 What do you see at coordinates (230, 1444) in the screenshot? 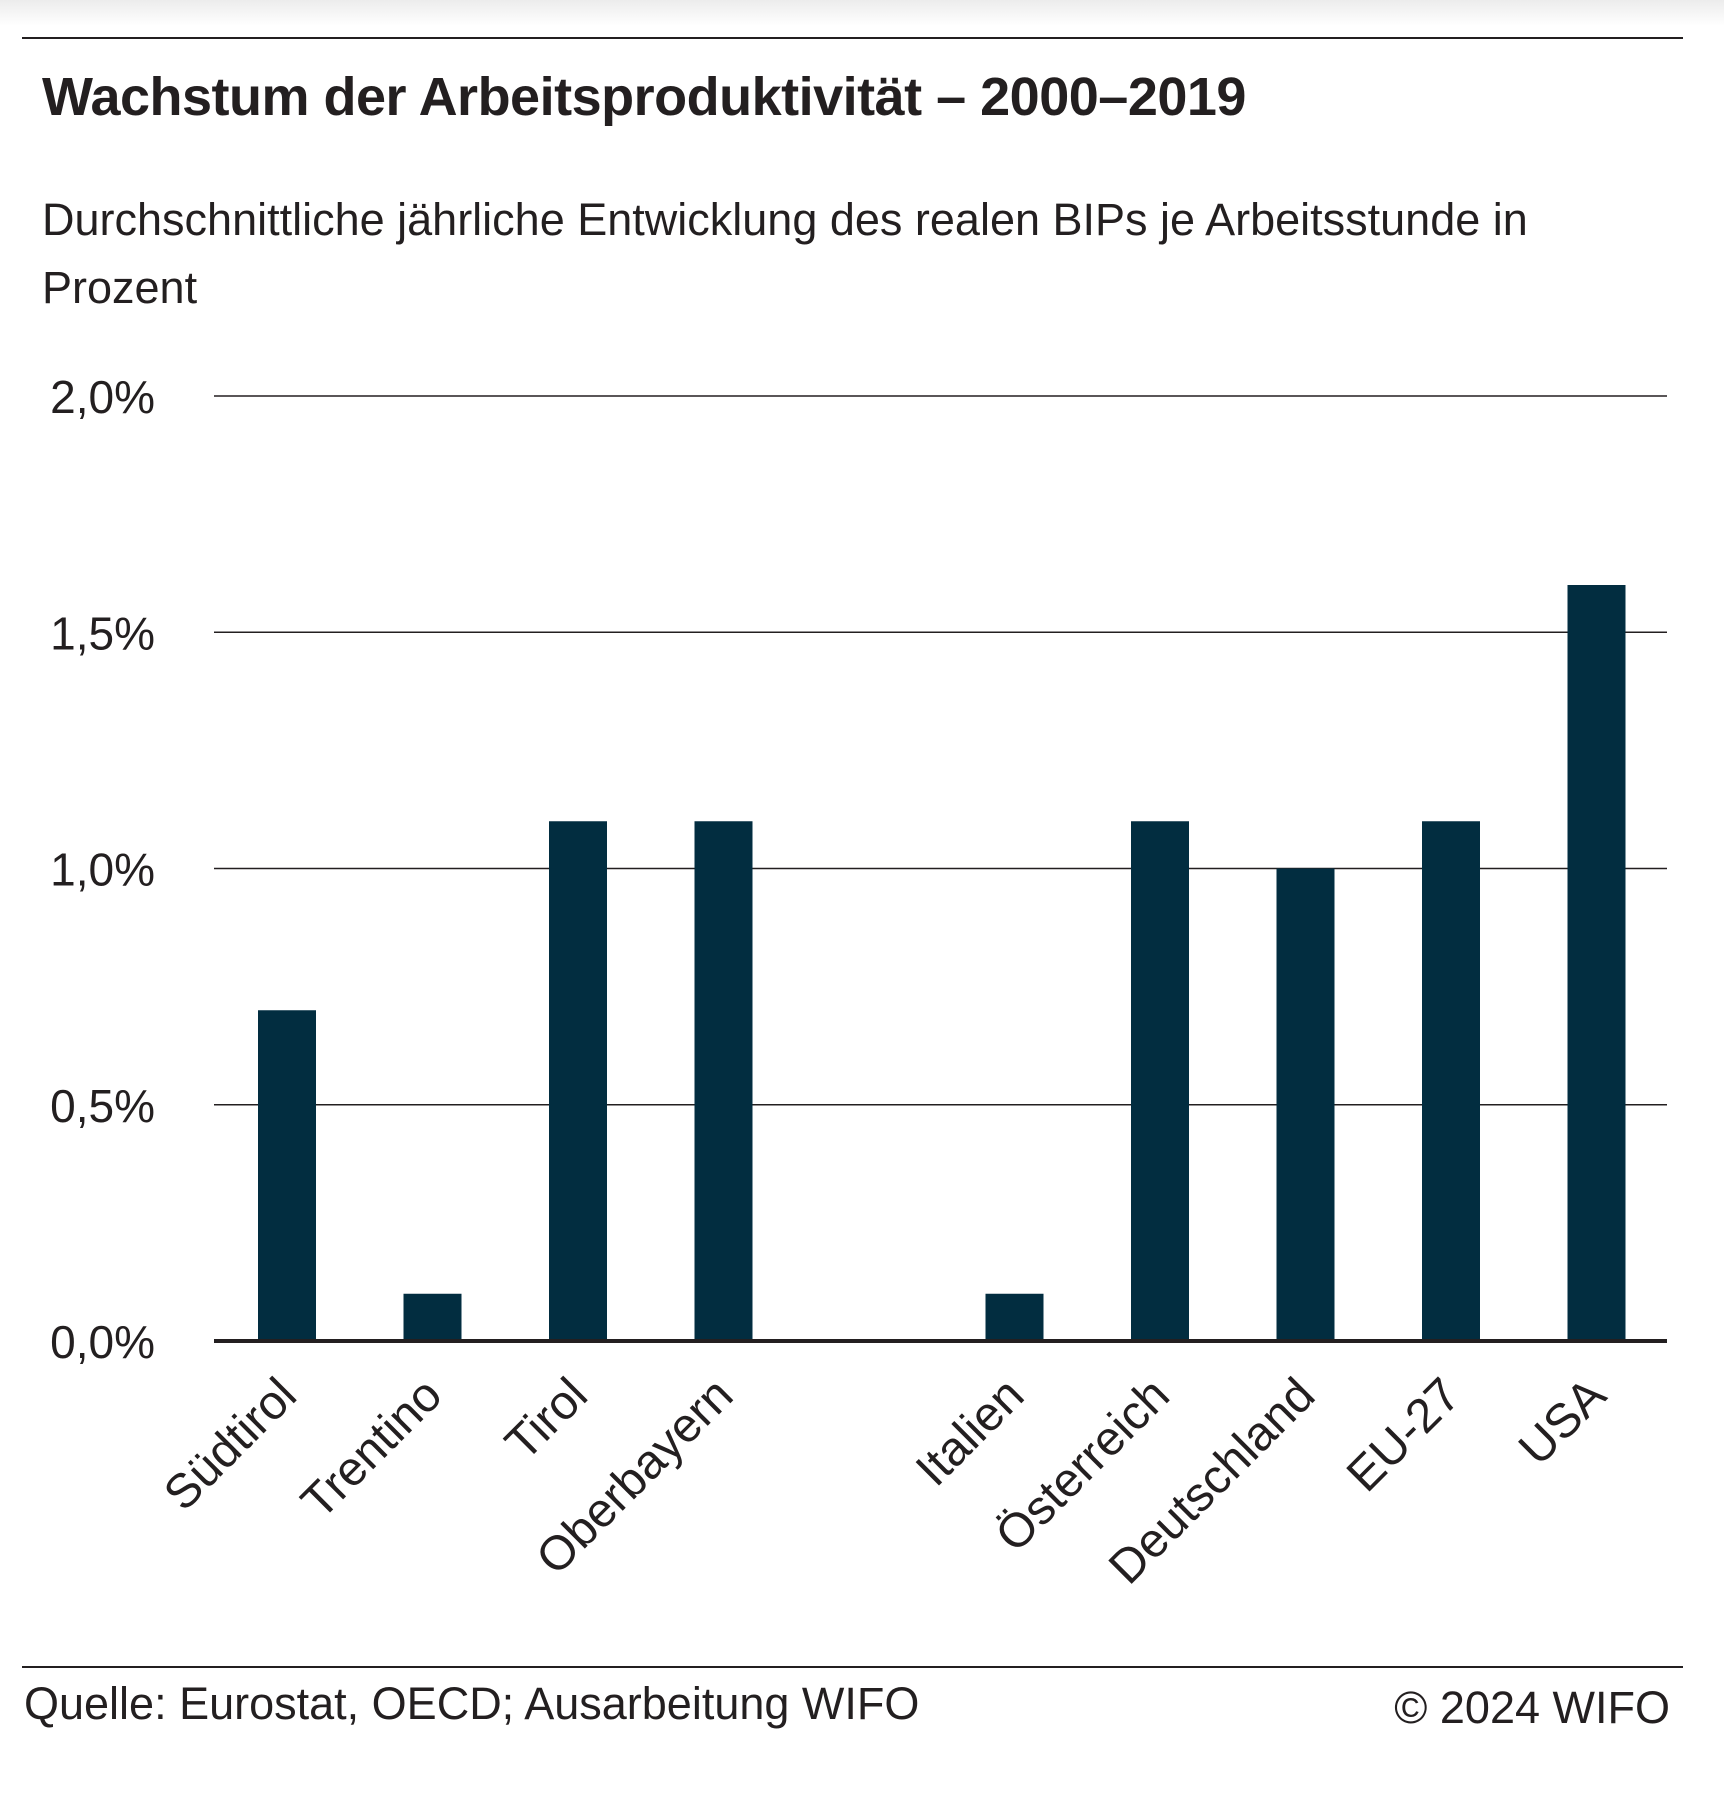
I see `x-tick-label: Südtirol` at bounding box center [230, 1444].